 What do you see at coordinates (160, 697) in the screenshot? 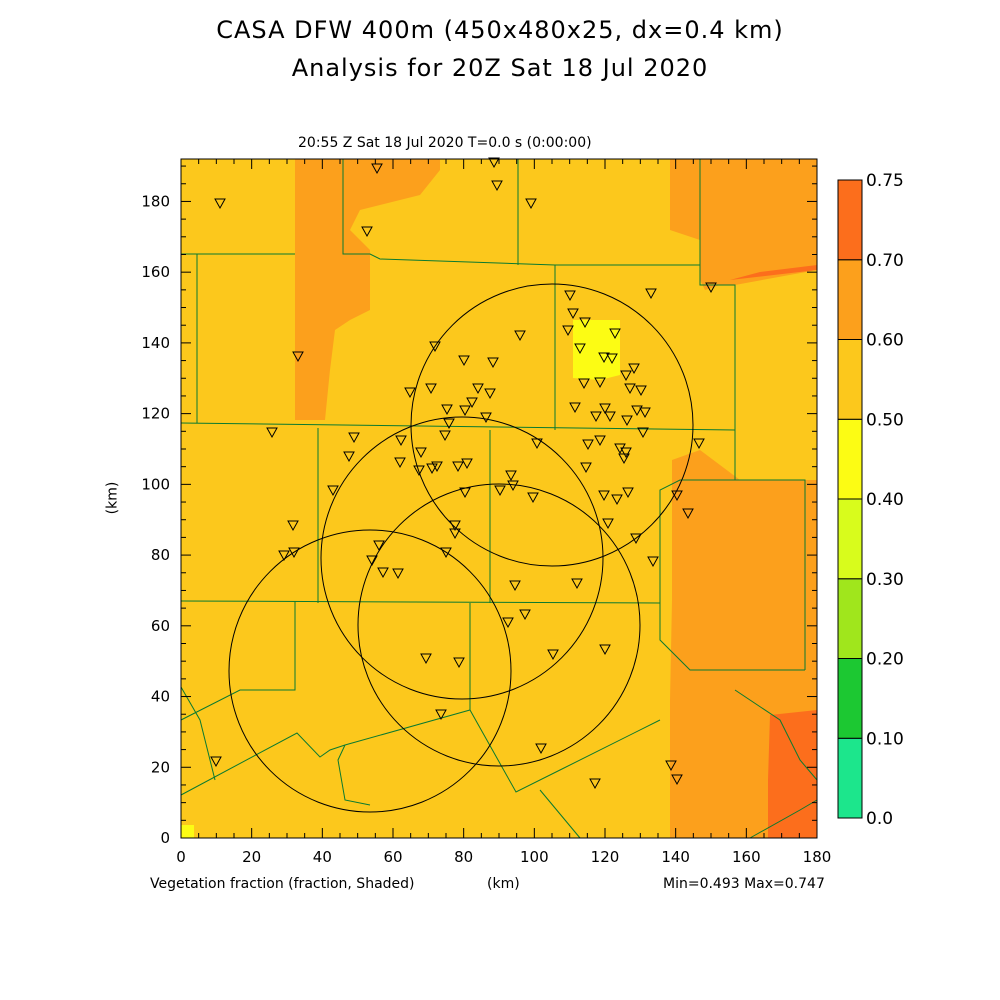
I see `y-tick-label: 40` at bounding box center [160, 697].